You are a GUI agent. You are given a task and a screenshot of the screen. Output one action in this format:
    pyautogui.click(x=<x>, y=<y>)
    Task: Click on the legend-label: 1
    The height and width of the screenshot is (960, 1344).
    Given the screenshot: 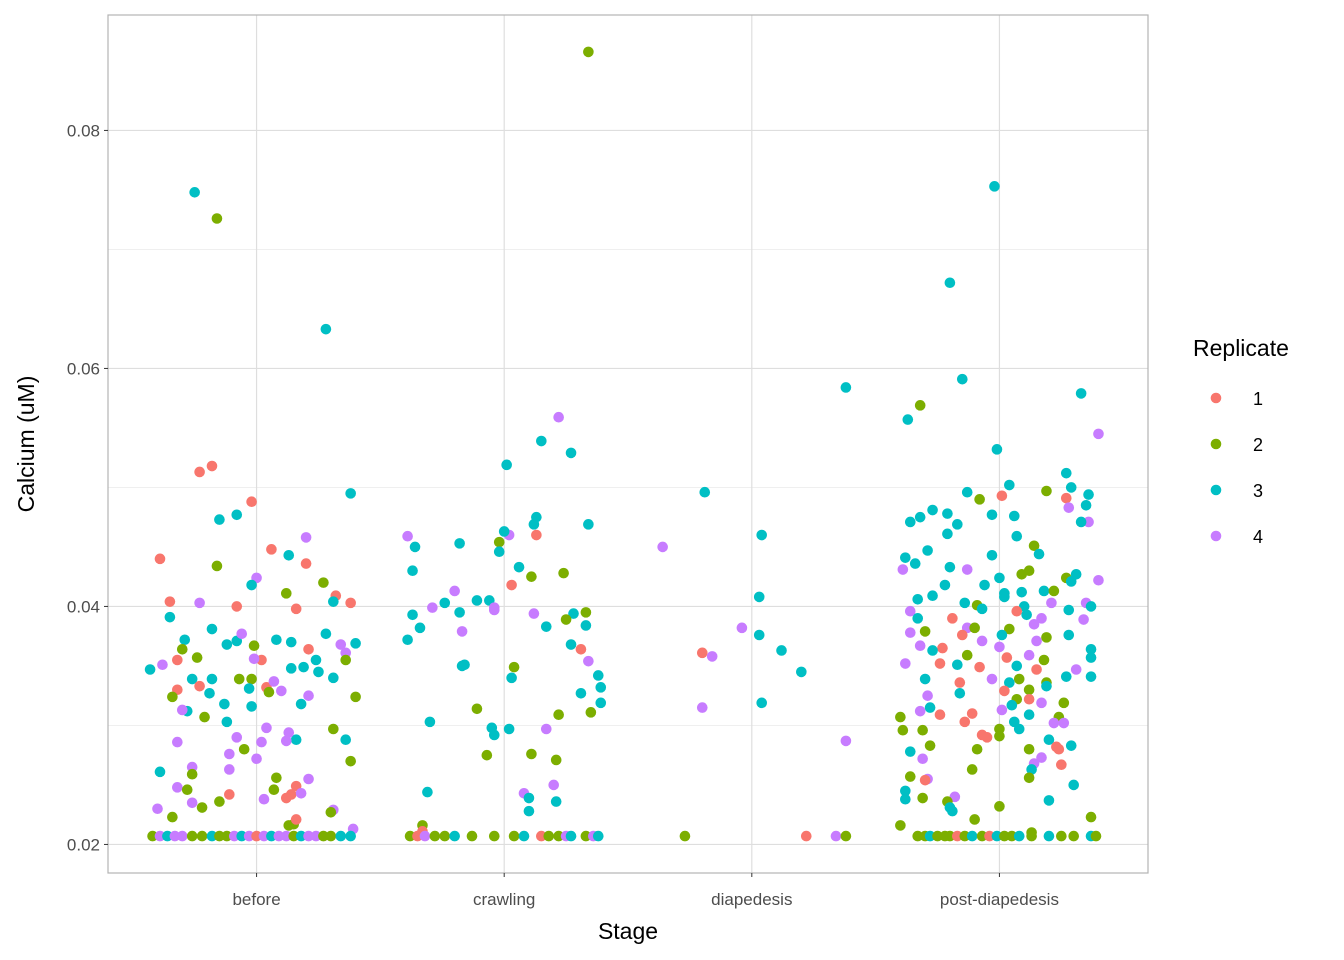 What is the action you would take?
    pyautogui.click(x=1258, y=399)
    